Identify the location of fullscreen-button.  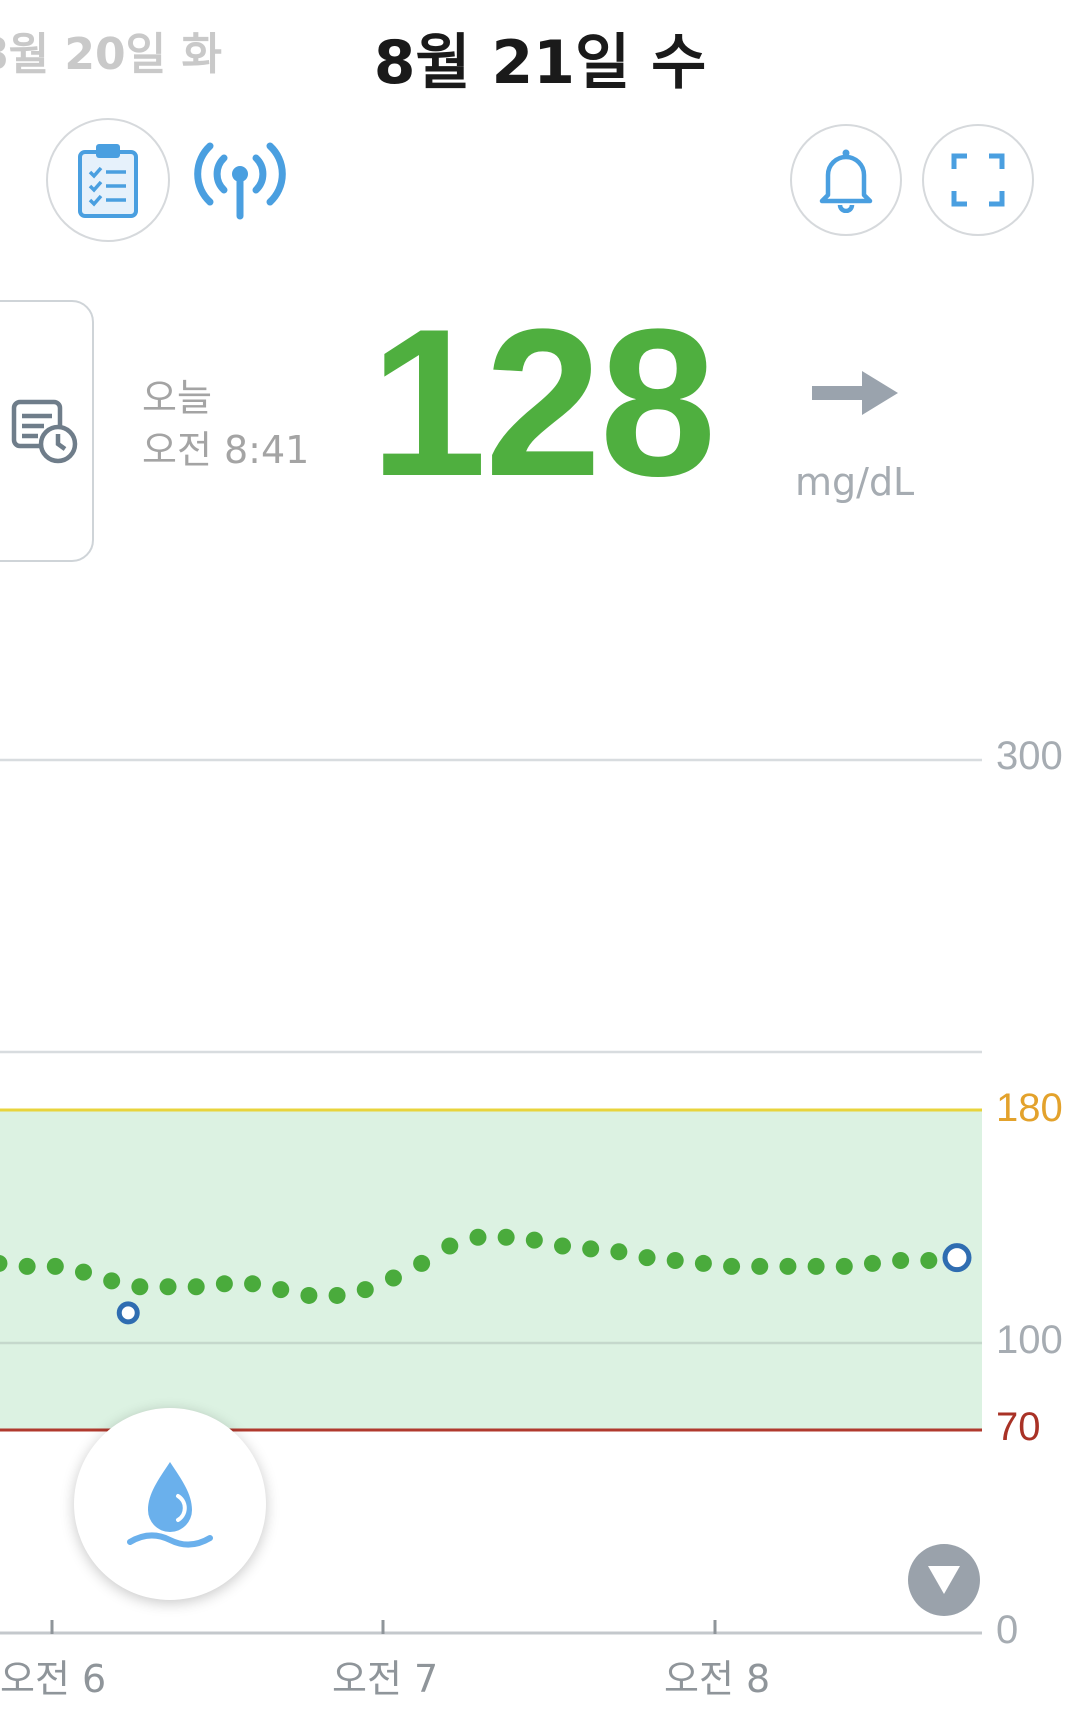
(978, 180).